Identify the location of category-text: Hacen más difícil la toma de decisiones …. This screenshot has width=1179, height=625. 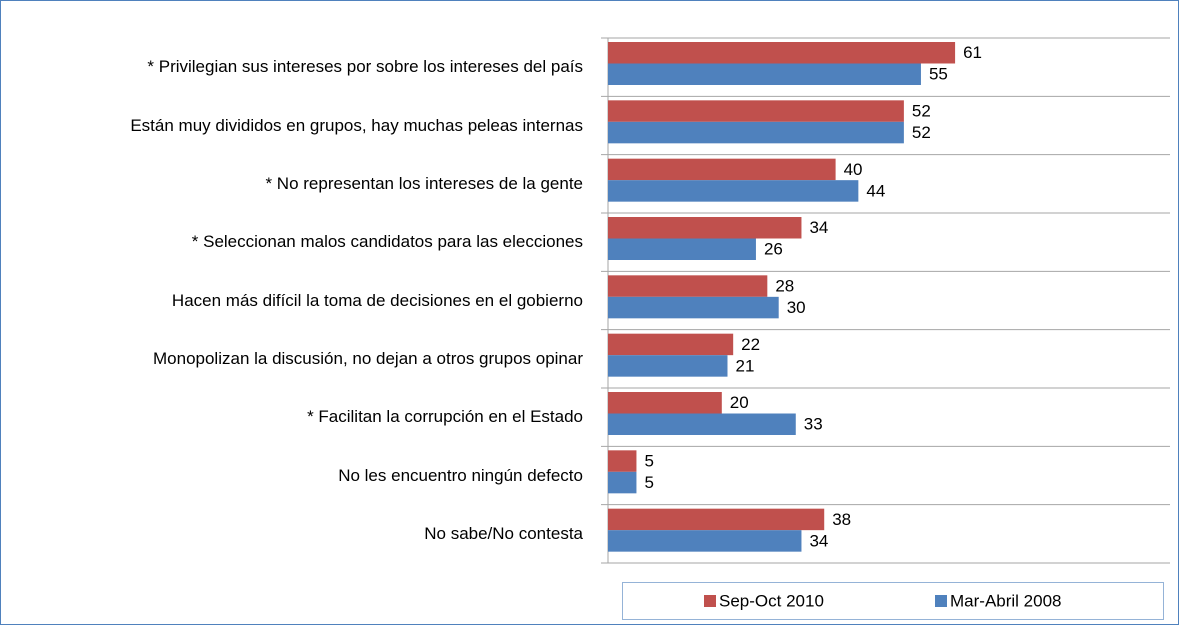
(377, 300).